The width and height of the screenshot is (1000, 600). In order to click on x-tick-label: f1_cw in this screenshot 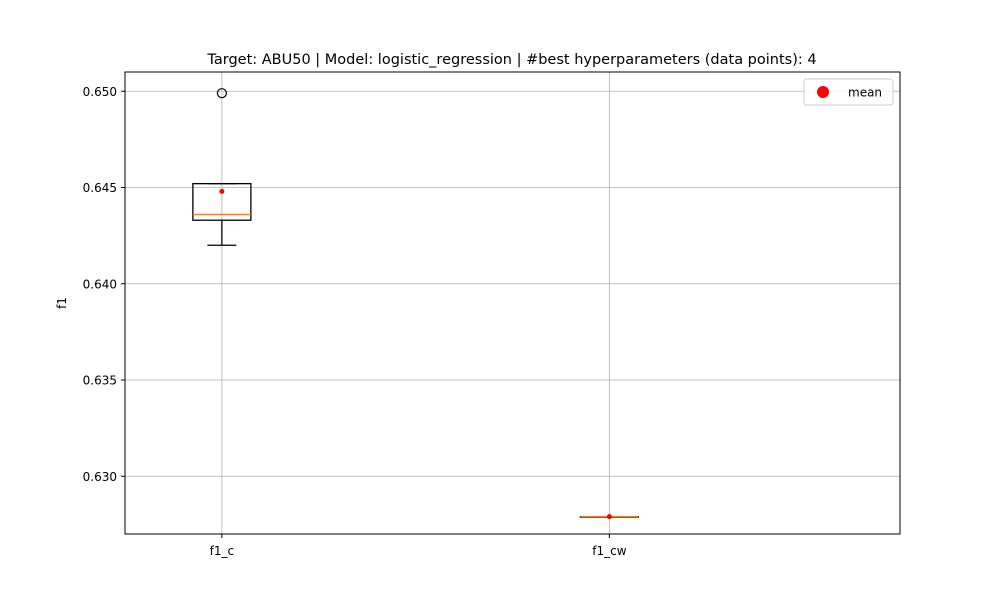, I will do `click(609, 551)`.